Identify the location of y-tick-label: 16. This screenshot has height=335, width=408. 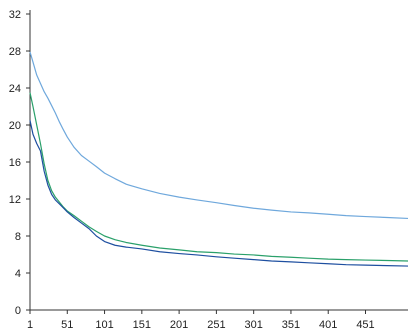
(15, 163).